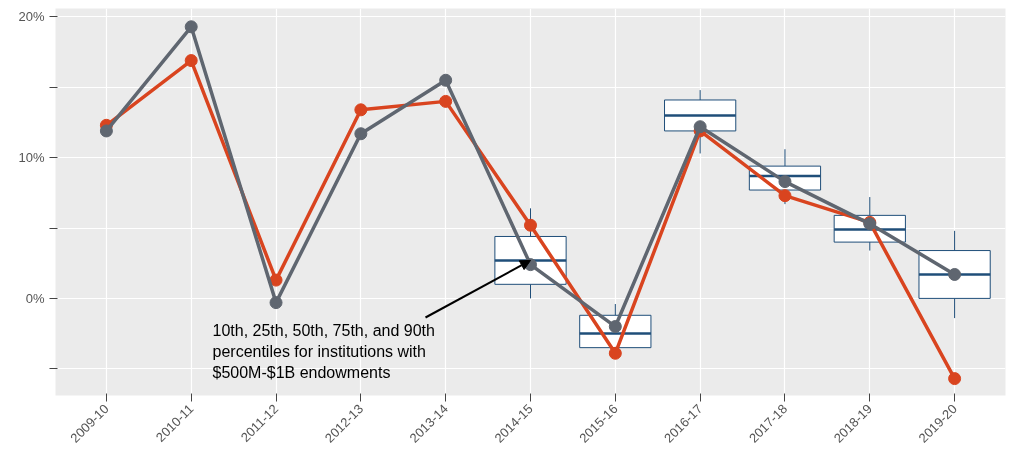  What do you see at coordinates (323, 351) in the screenshot?
I see `annotation: 10th, 25th, 50th, 75th, and 90th percentiles for institutions with $500M-$1B endowments` at bounding box center [323, 351].